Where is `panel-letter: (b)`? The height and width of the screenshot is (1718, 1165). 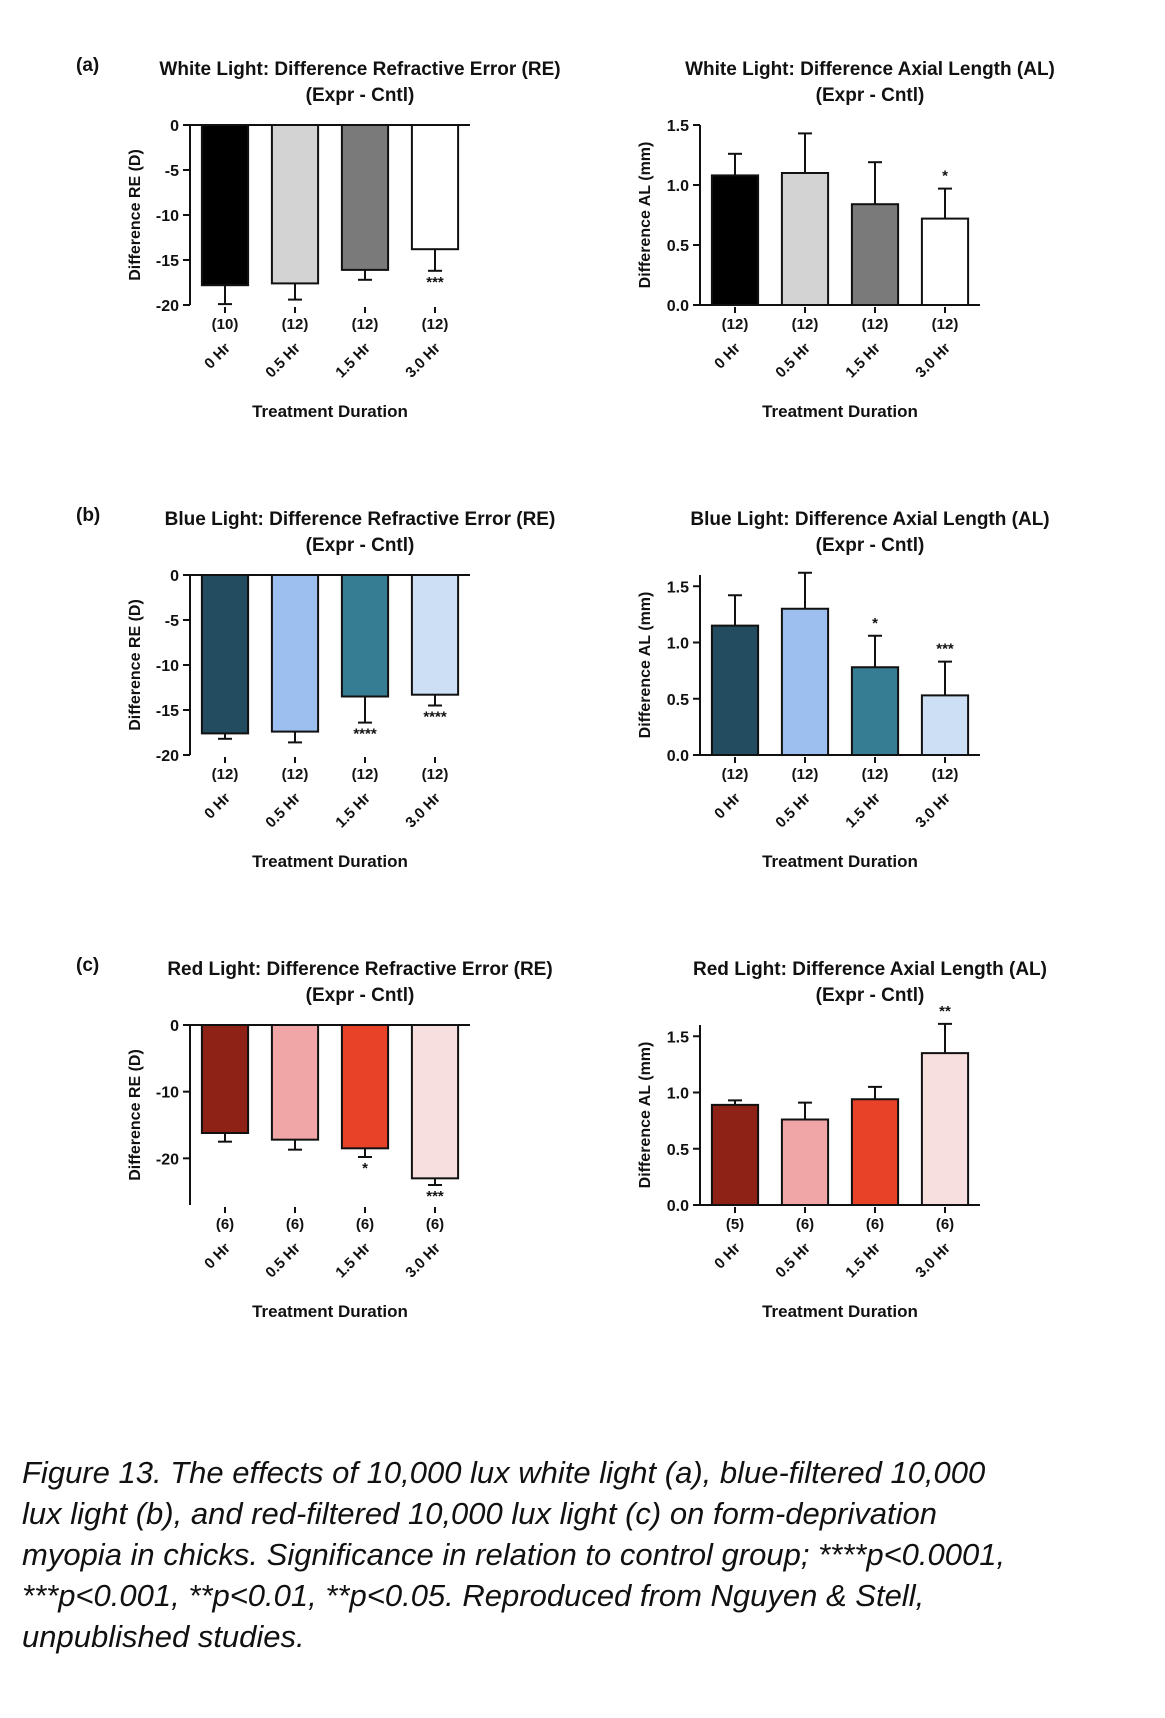 panel-letter: (b) is located at coordinates (88, 515).